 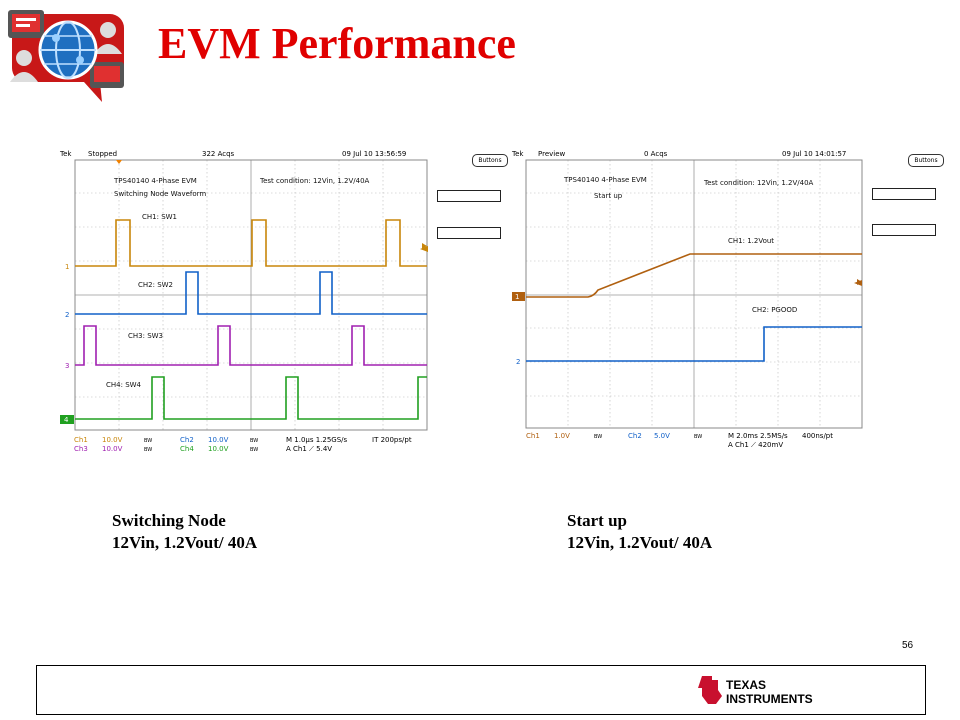 What do you see at coordinates (694, 344) in the screenshot?
I see `ch2-pgood-trace` at bounding box center [694, 344].